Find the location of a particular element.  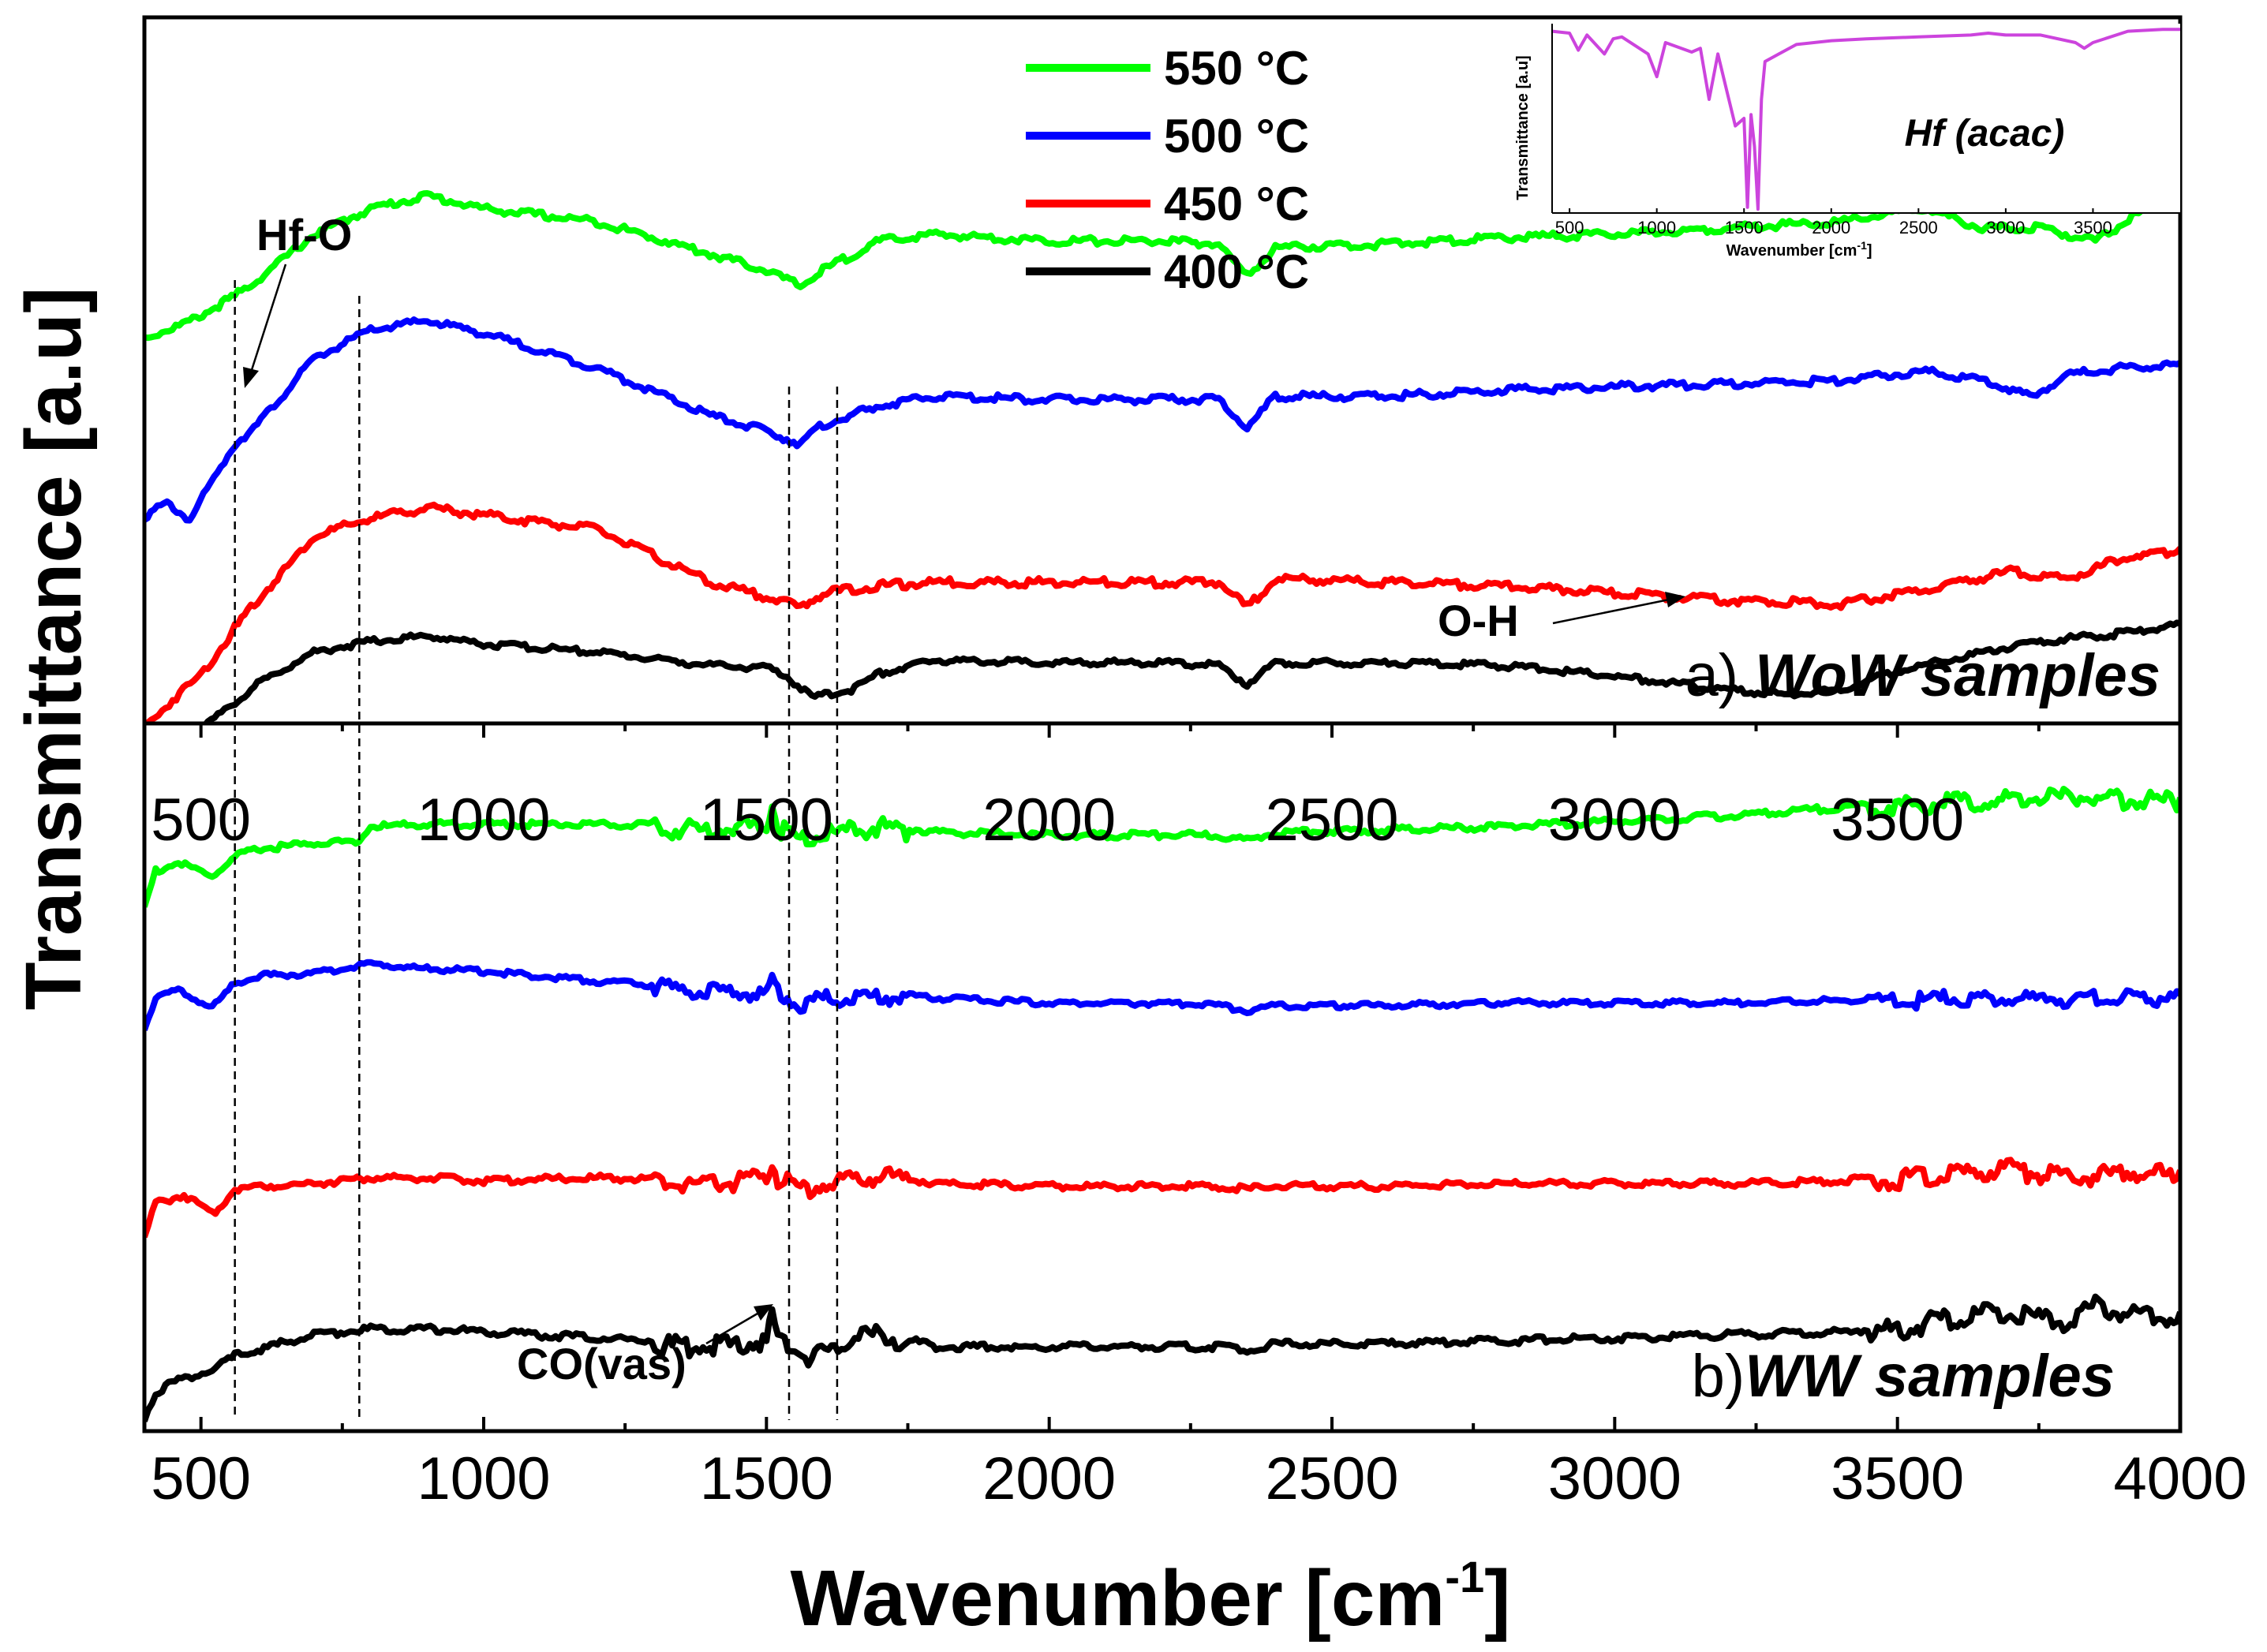

legend-label-0: 550 °C is located at coordinates (1236, 69).